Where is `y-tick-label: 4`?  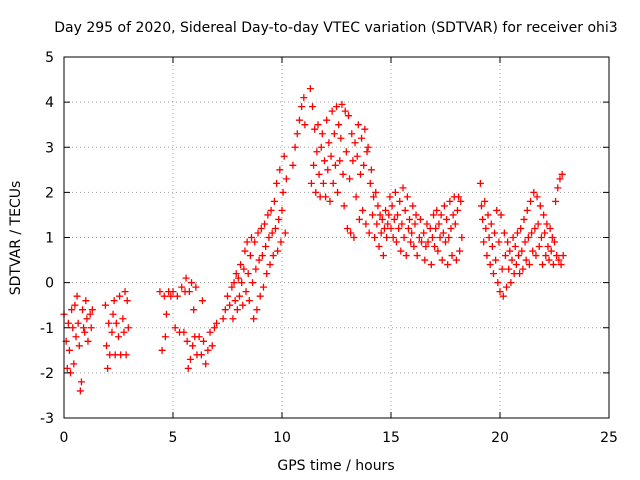
y-tick-label: 4 is located at coordinates (49, 103).